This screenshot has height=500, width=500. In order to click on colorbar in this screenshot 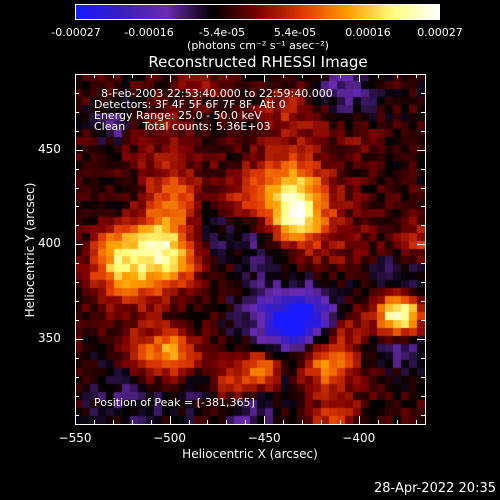, I will do `click(257, 12)`.